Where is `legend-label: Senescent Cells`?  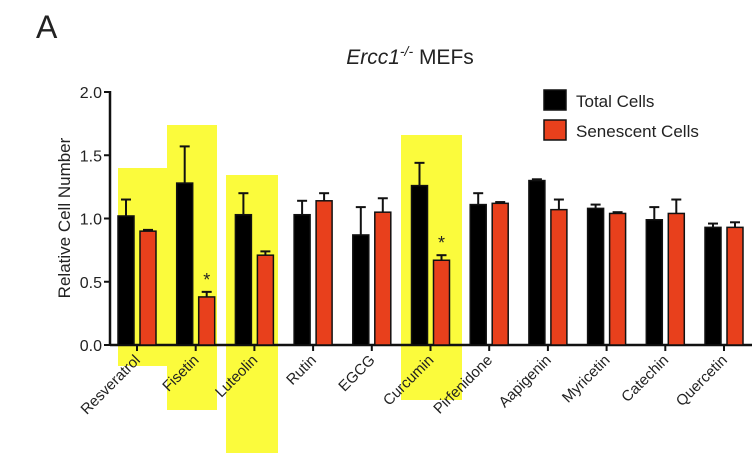
legend-label: Senescent Cells is located at coordinates (637, 131).